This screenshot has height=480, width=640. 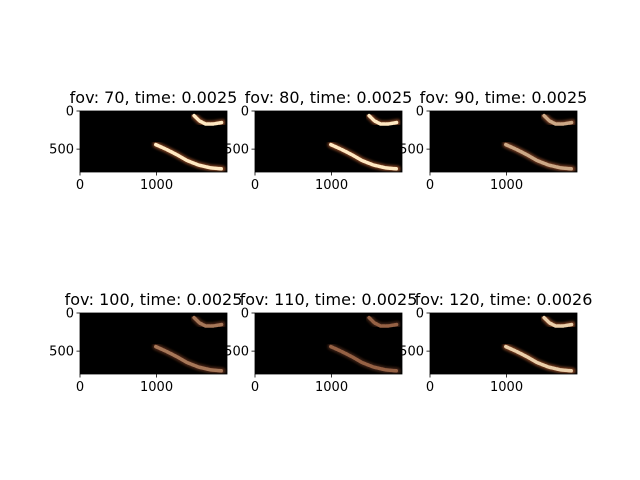 What do you see at coordinates (329, 299) in the screenshot?
I see `panel-title: fov: 110, time: 0.0025` at bounding box center [329, 299].